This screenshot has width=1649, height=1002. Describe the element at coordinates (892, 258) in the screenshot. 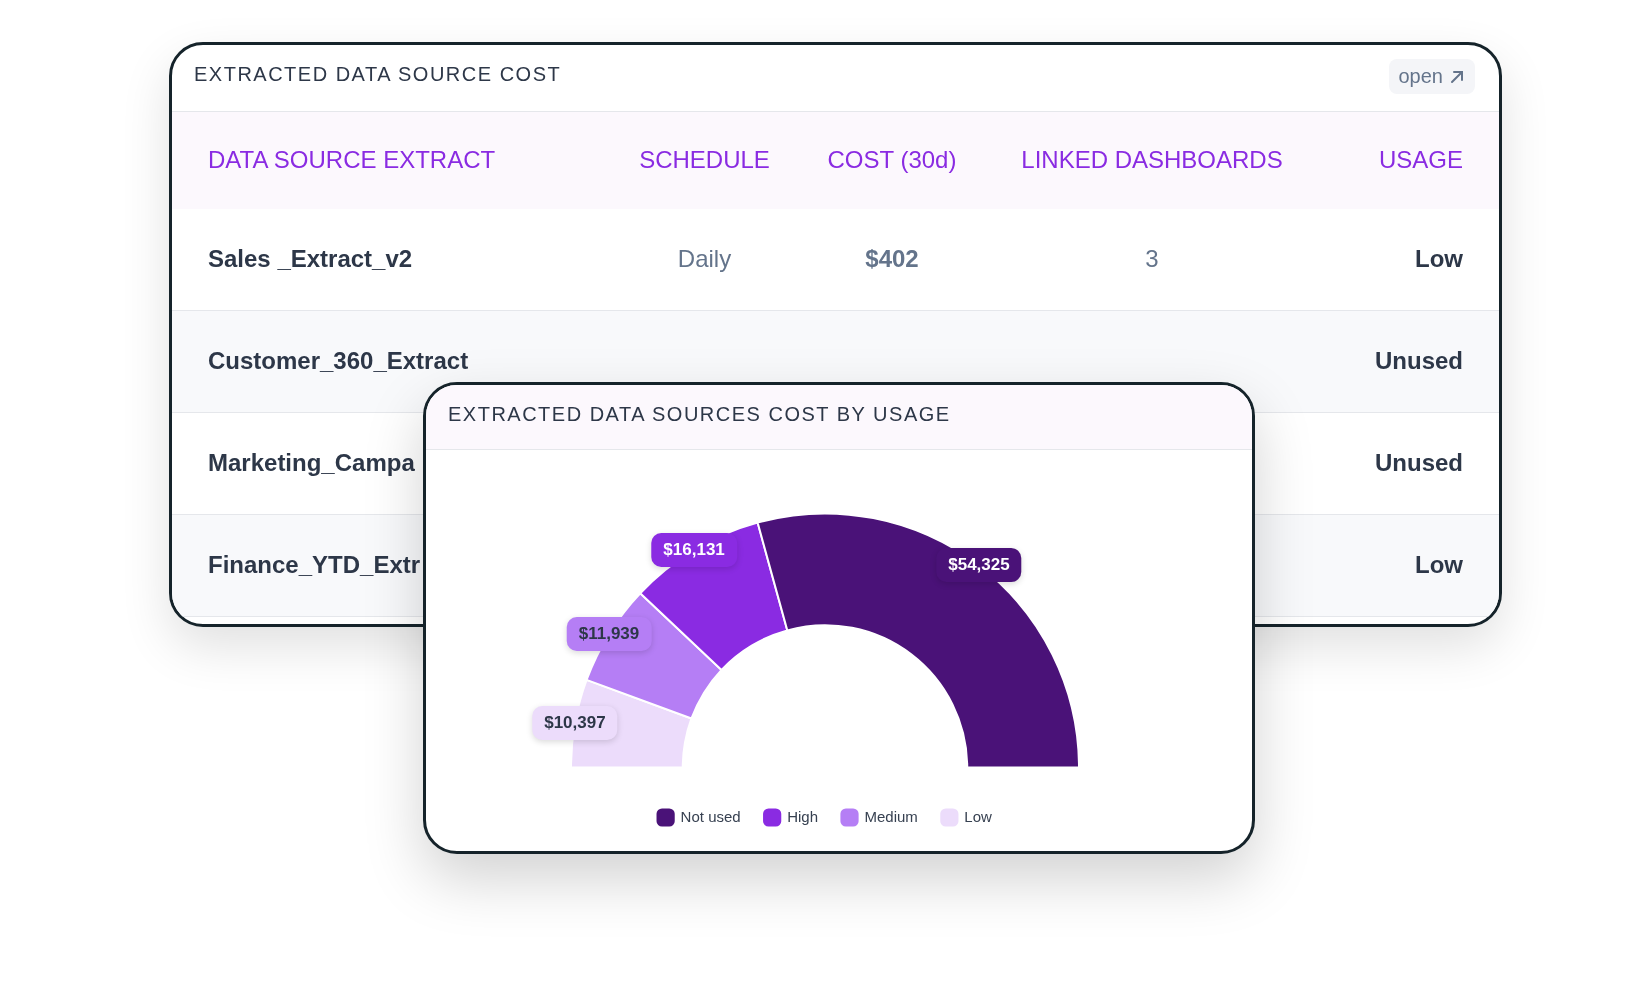

I see `text: $402` at that location.